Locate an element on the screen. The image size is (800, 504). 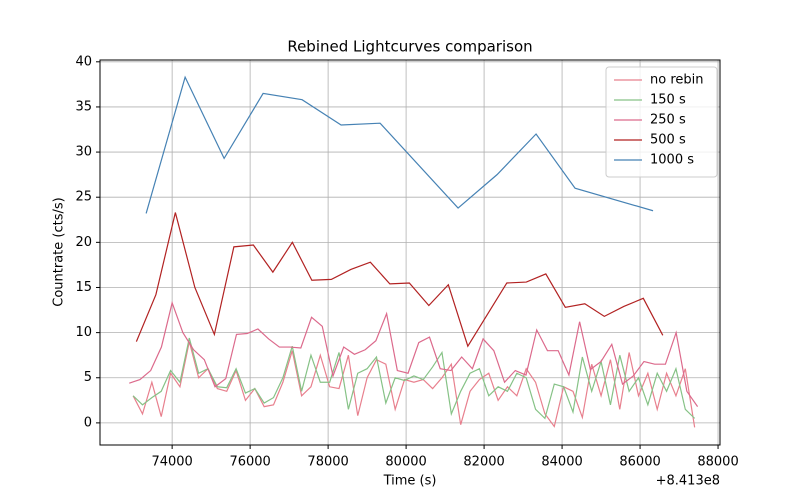
y-tick-label: 5 is located at coordinates (88, 377).